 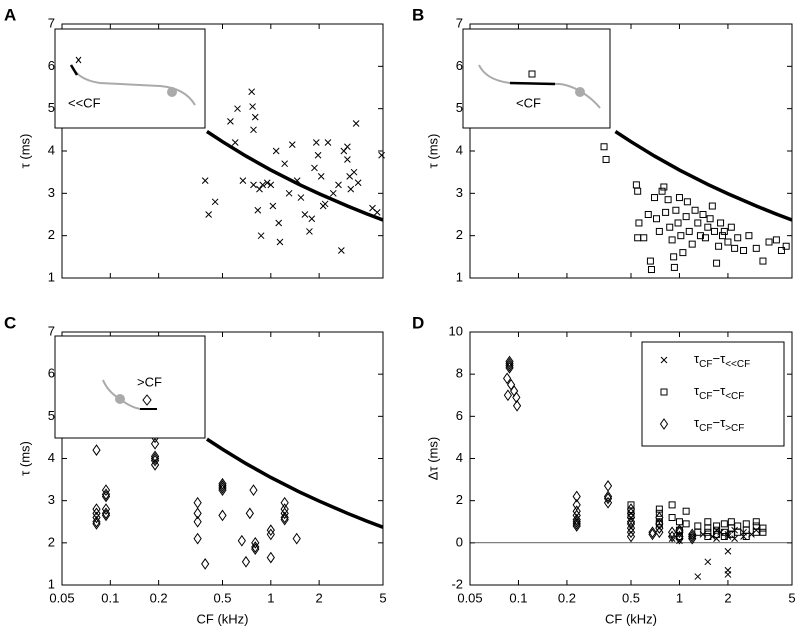 I want to click on inset-b: <CF, so click(x=536, y=78).